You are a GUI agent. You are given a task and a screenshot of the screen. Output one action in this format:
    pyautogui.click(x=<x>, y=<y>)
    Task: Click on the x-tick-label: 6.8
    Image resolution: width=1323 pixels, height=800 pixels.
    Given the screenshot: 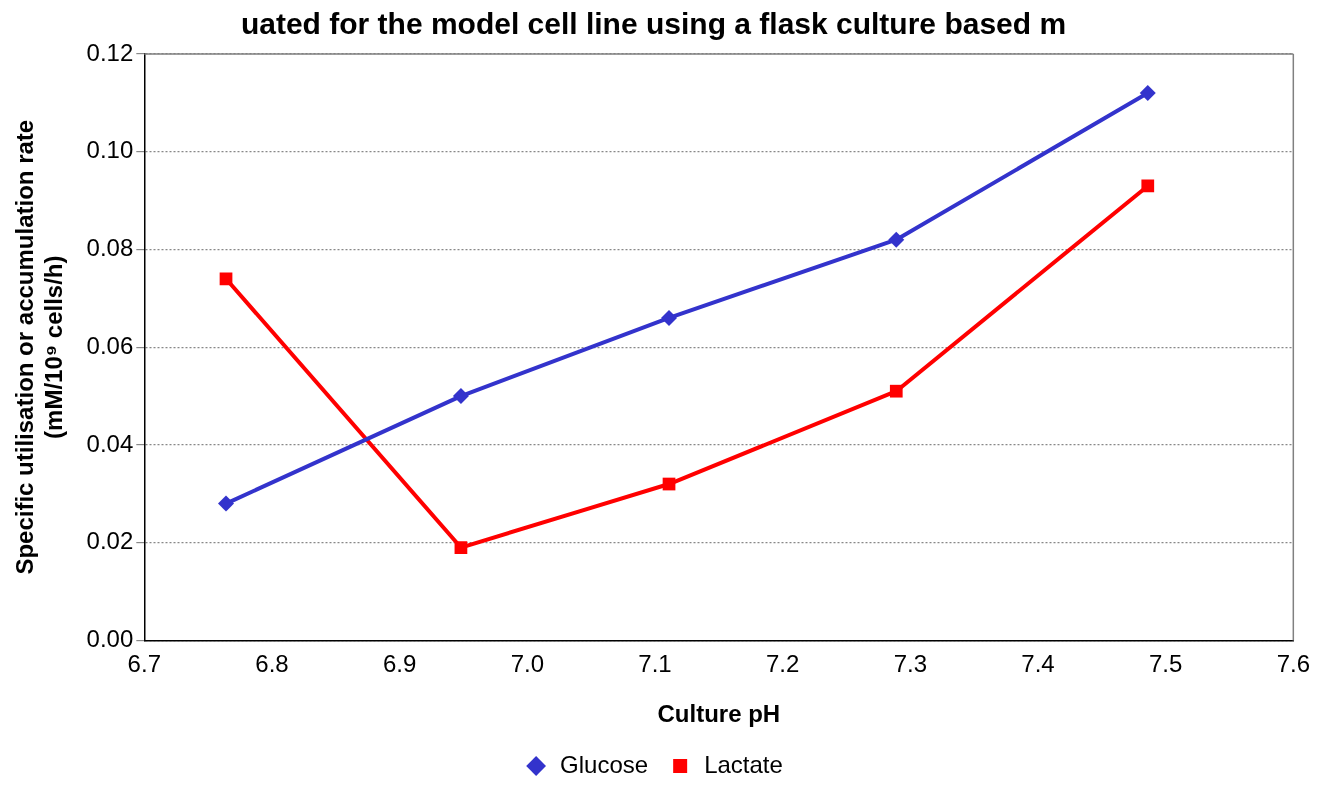 What is the action you would take?
    pyautogui.click(x=272, y=664)
    